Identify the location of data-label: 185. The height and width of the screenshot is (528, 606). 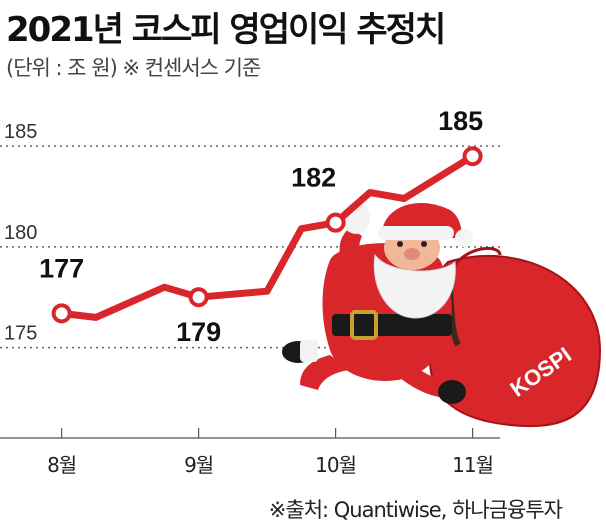
(460, 121).